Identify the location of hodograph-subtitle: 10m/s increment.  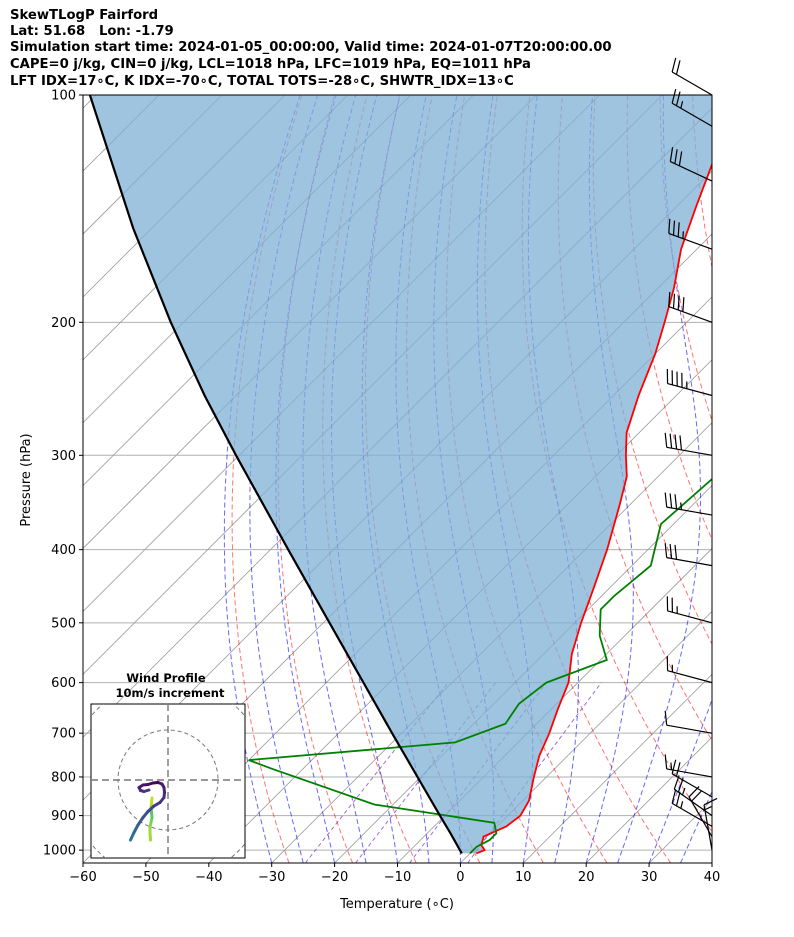
(170, 693).